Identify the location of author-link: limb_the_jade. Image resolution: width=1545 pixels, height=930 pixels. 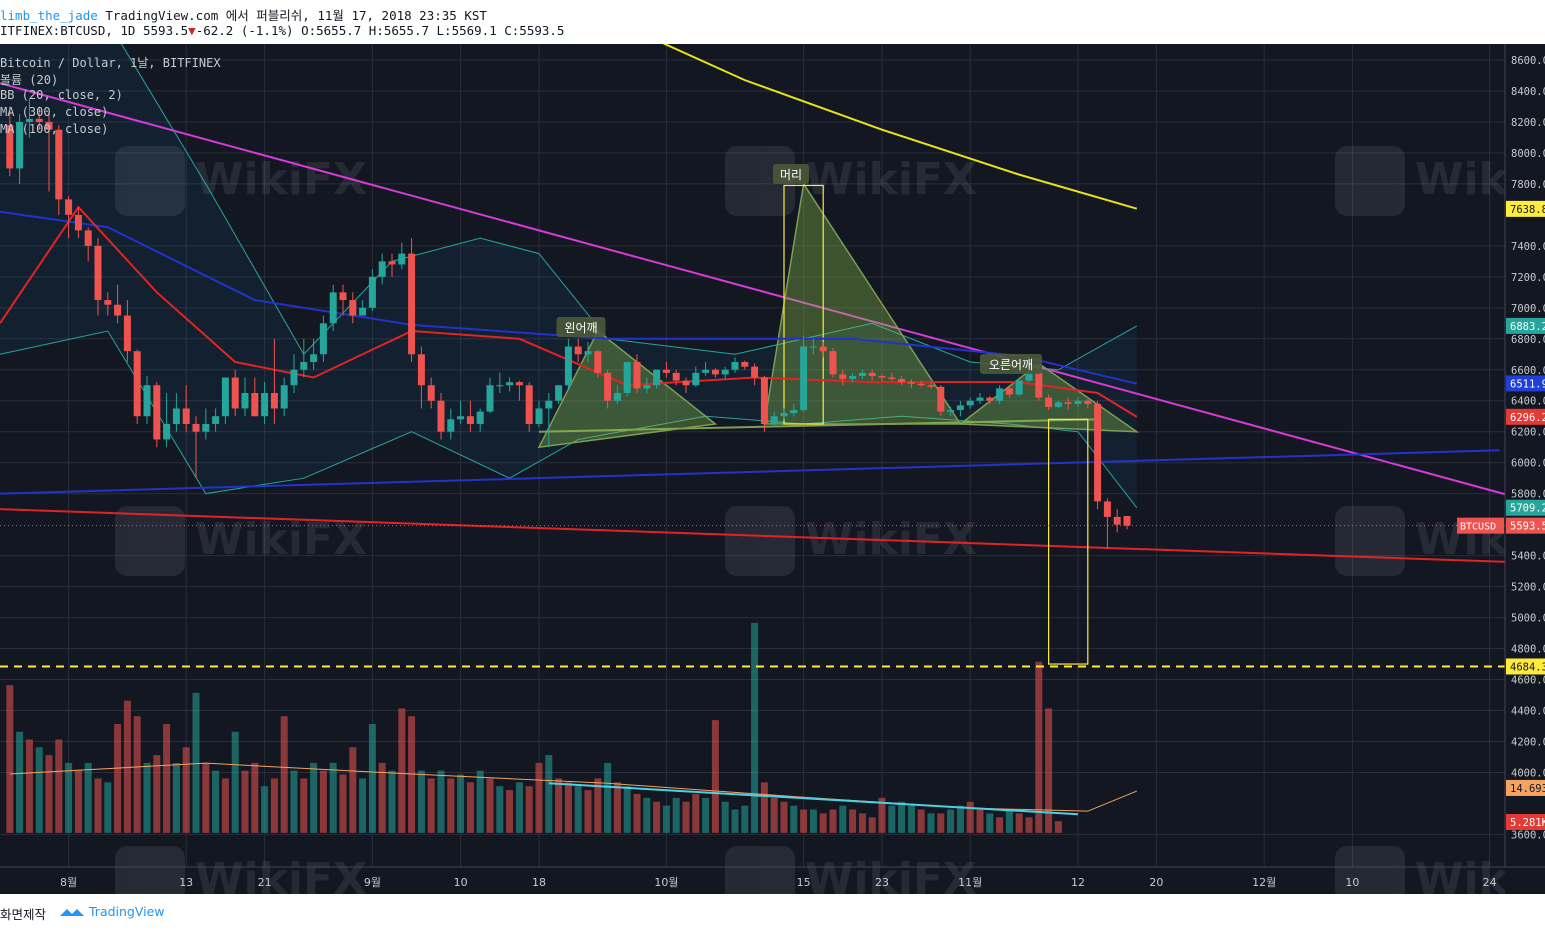
(49, 15).